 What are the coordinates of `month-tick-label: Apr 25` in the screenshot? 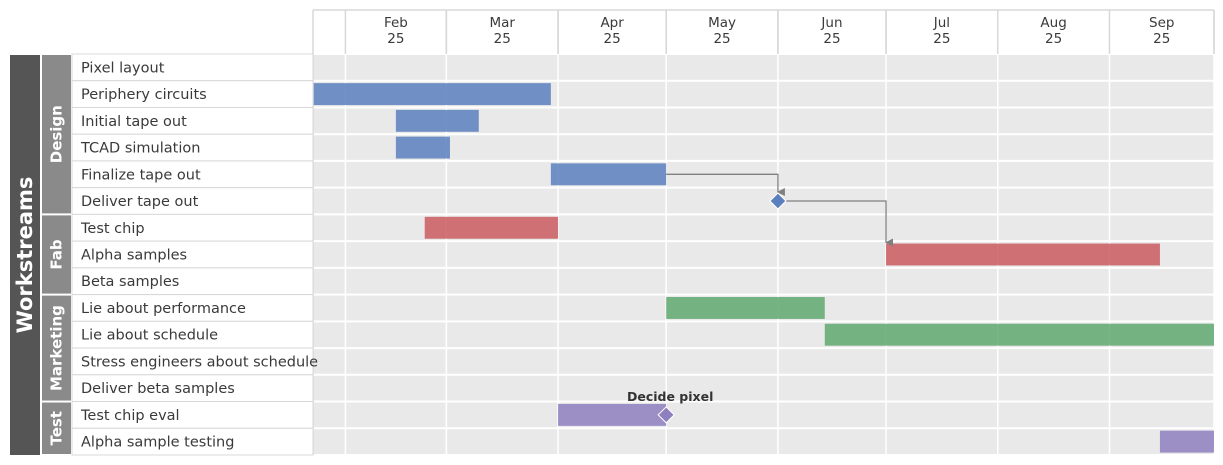 It's located at (612, 31).